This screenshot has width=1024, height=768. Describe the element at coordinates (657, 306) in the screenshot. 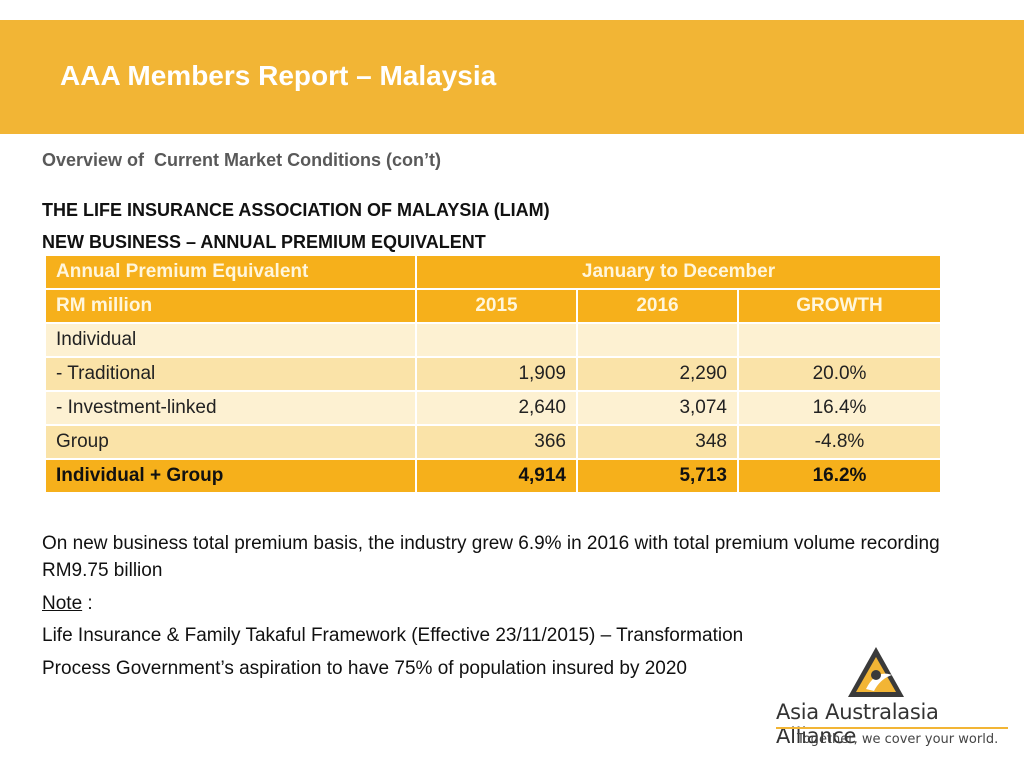

I see `header-cell-2016: 2016` at that location.